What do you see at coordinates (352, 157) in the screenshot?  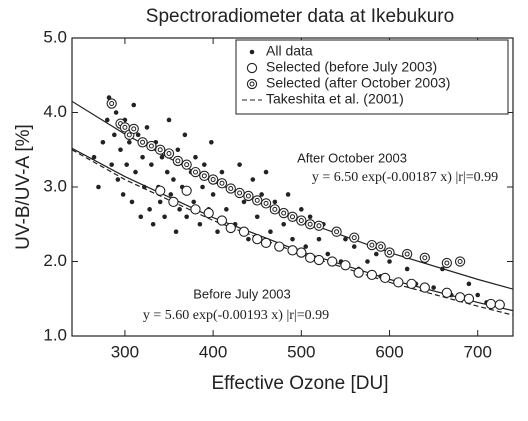 I see `annotation: After October 2003` at bounding box center [352, 157].